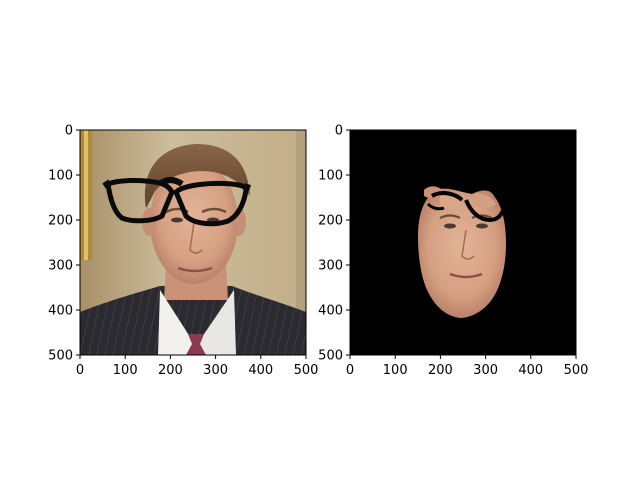 The height and width of the screenshot is (480, 640). Describe the element at coordinates (60, 356) in the screenshot. I see `left-y-tick-label: 500` at that location.